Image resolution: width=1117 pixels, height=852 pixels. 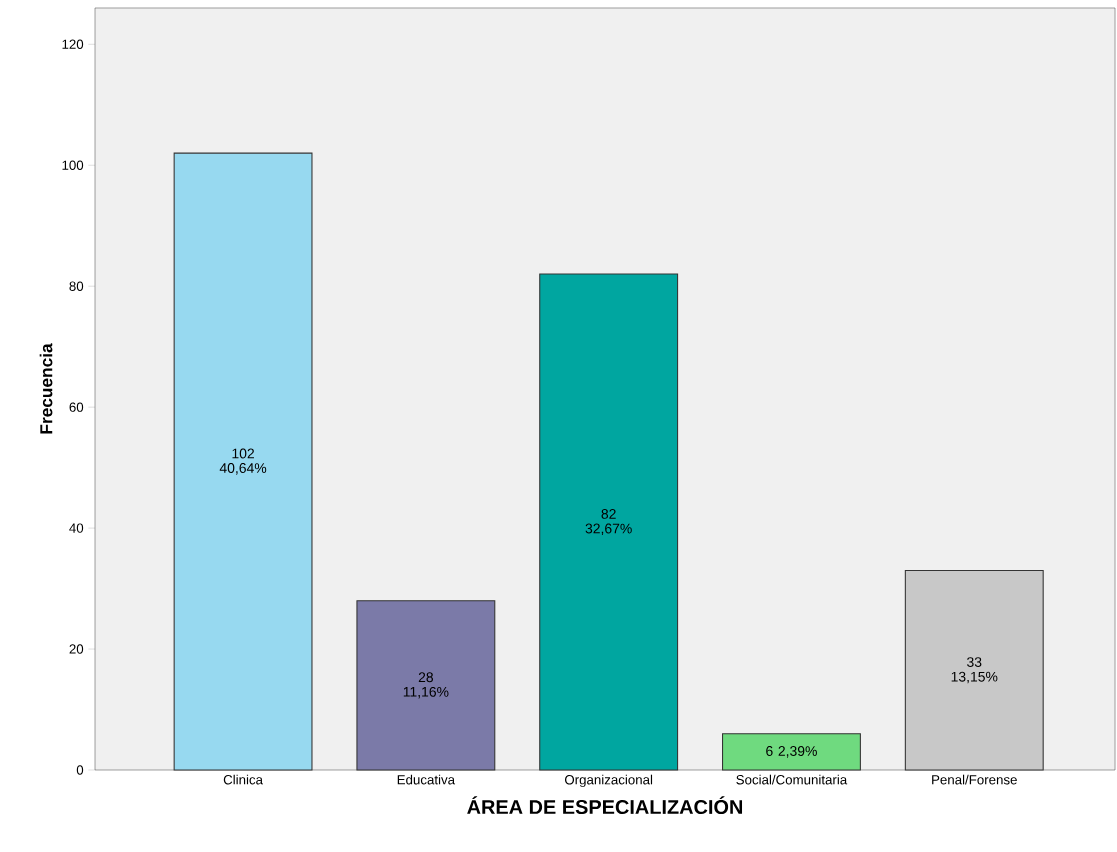 I want to click on x-tick-label: Social/Comunitaria, so click(x=792, y=779).